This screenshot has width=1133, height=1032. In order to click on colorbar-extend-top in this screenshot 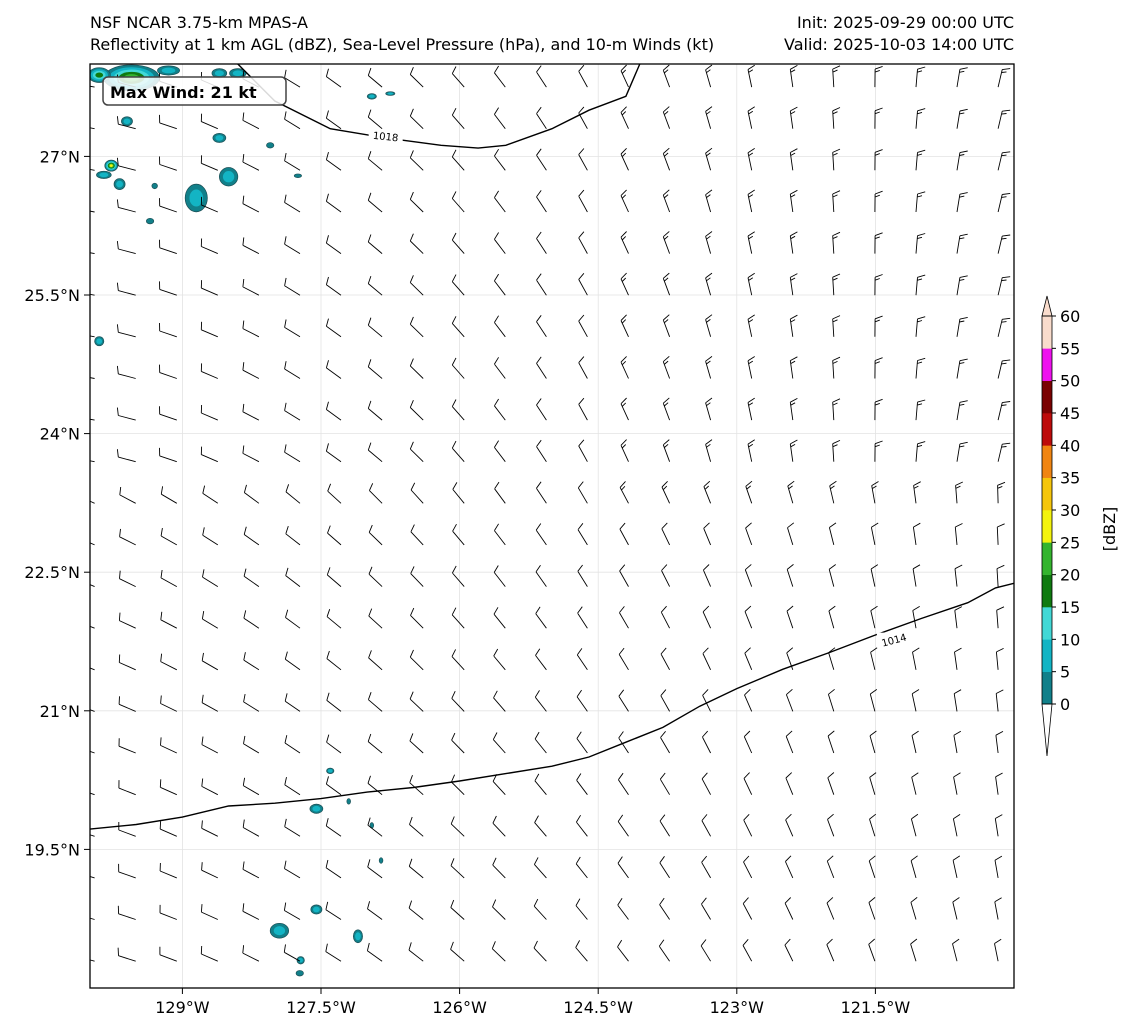, I will do `click(1047, 306)`.